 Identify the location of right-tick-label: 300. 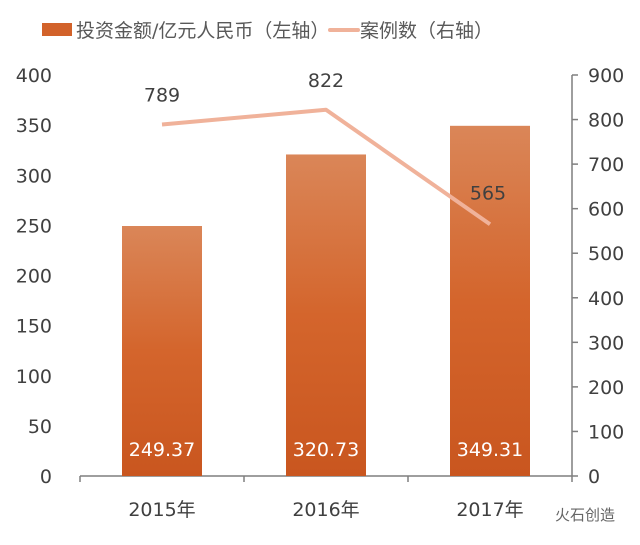
(606, 343).